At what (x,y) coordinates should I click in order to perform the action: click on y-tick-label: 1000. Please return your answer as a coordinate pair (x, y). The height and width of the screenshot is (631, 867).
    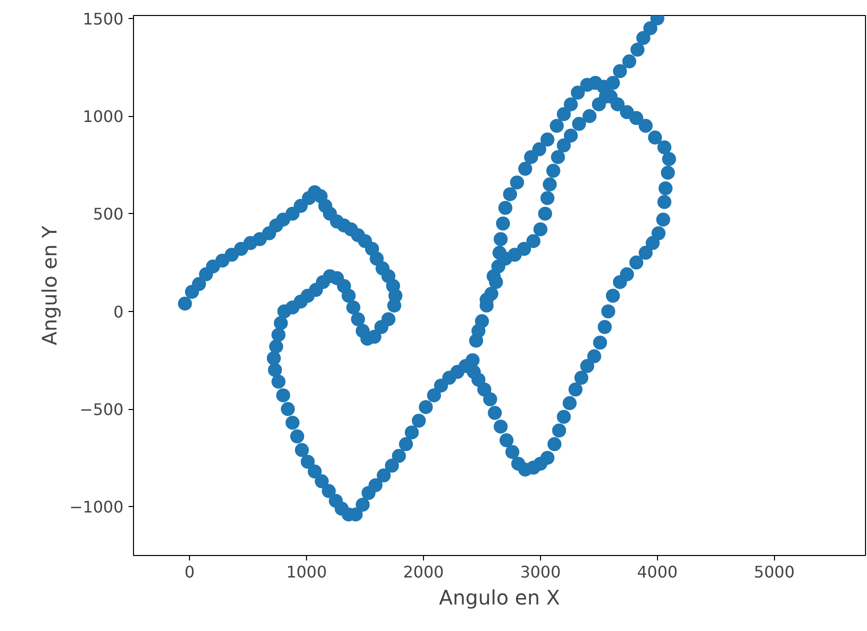
    Looking at the image, I should click on (103, 116).